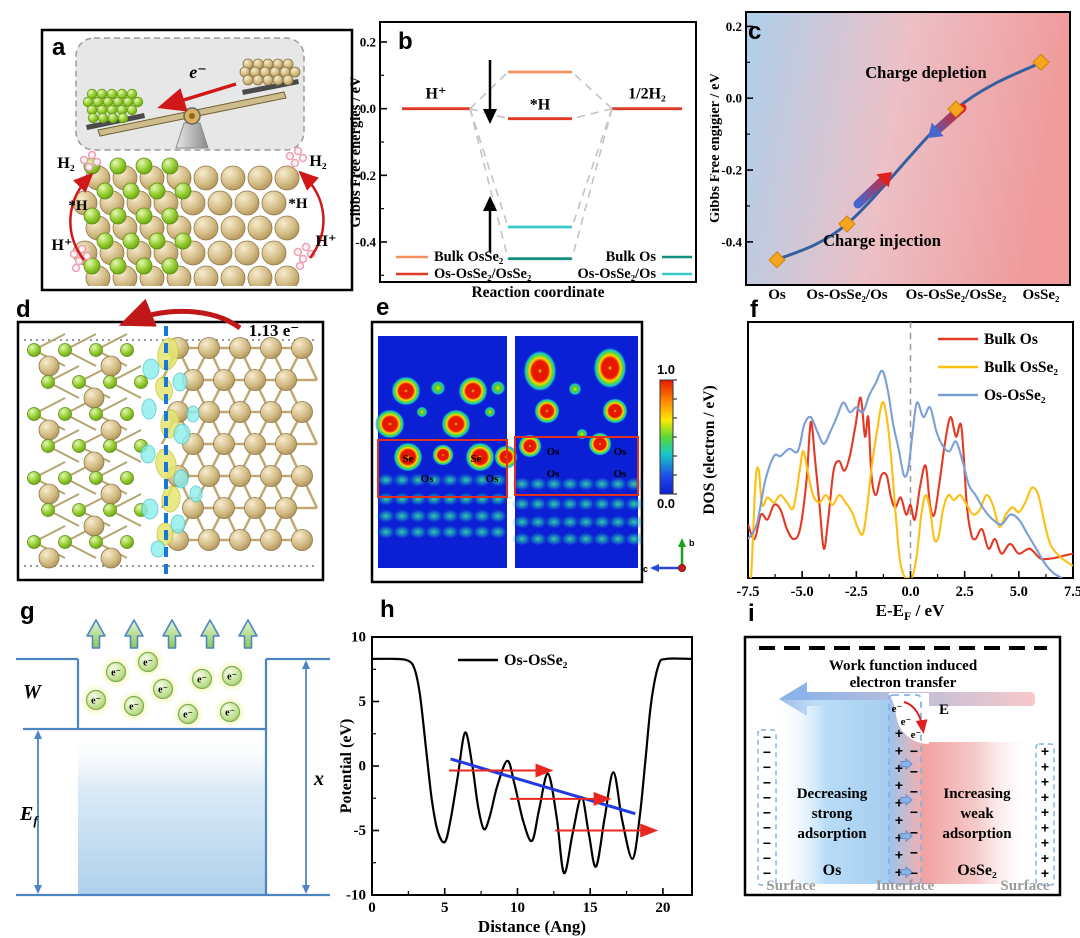  What do you see at coordinates (197, 97) in the screenshot?
I see `electron-transfer-arrow` at bounding box center [197, 97].